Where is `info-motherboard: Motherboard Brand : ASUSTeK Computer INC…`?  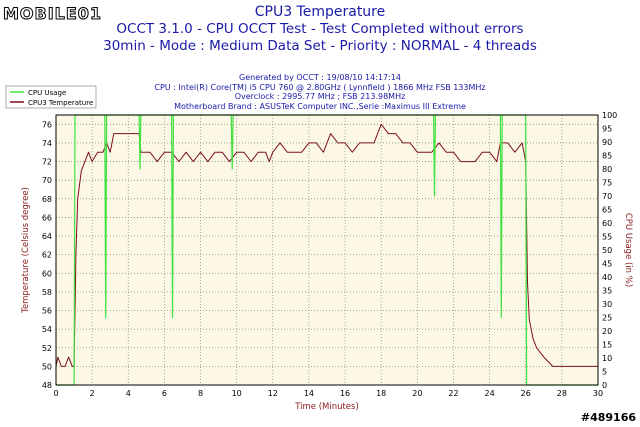 info-motherboard: Motherboard Brand : ASUSTeK Computer INC… is located at coordinates (320, 106).